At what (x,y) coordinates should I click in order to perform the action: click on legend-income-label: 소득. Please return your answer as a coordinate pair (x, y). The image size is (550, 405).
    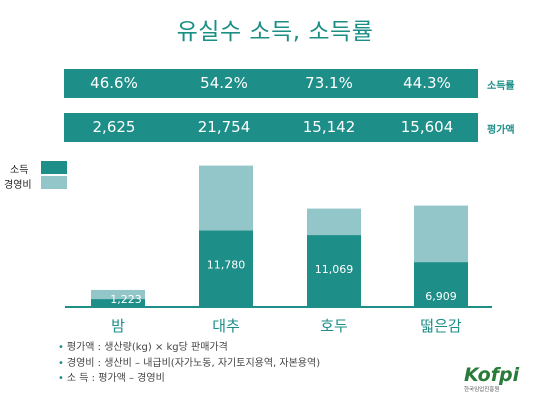
    Looking at the image, I should click on (19, 170).